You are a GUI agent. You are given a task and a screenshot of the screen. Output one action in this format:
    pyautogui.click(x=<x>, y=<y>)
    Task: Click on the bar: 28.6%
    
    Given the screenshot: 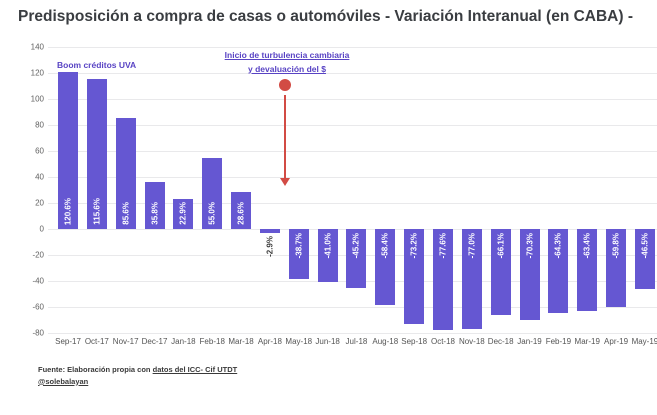 What is the action you would take?
    pyautogui.click(x=241, y=210)
    